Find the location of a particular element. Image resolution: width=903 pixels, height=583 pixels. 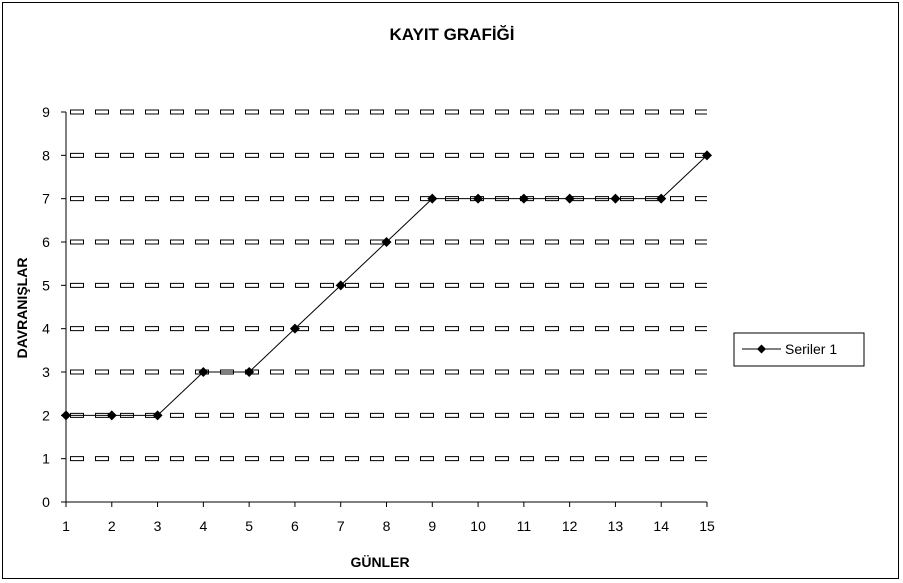

y-tick-label: 0 is located at coordinates (46, 502).